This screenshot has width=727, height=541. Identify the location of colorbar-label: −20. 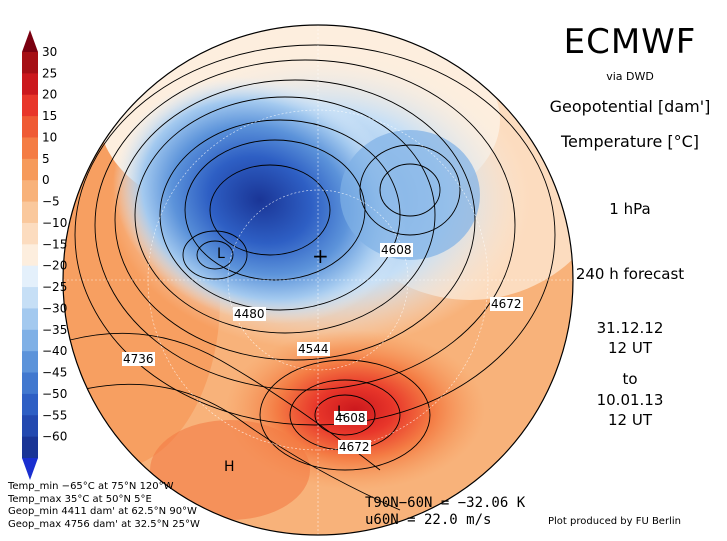
(54, 266).